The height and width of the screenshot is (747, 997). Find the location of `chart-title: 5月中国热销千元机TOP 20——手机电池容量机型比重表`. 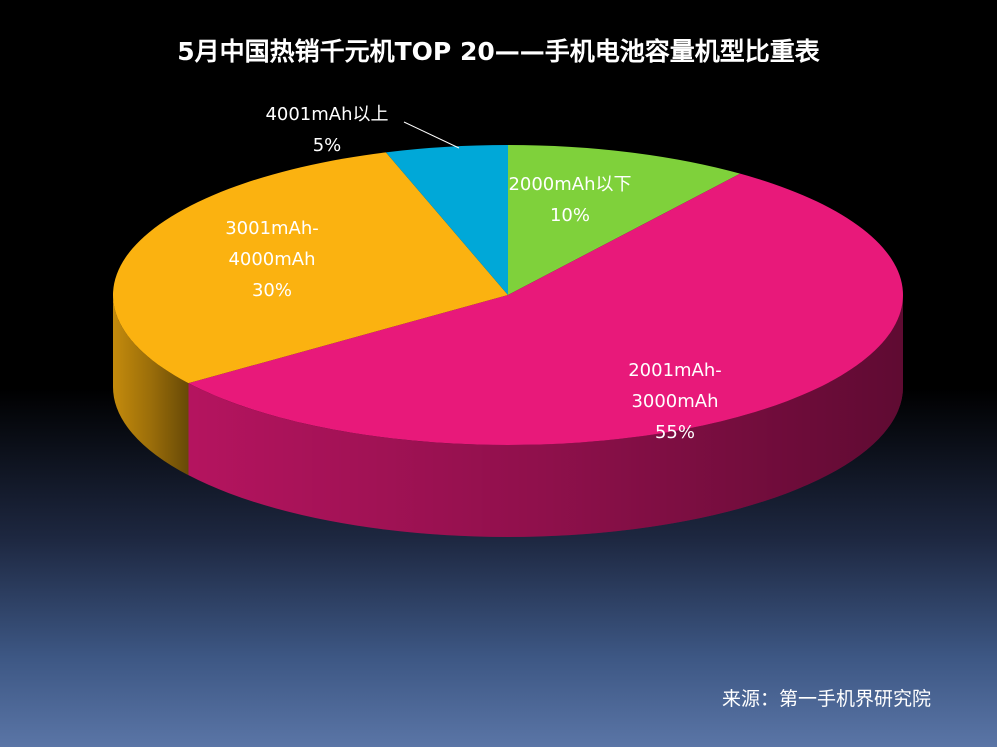

chart-title: 5月中国热销千元机TOP 20——手机电池容量机型比重表 is located at coordinates (498, 51).